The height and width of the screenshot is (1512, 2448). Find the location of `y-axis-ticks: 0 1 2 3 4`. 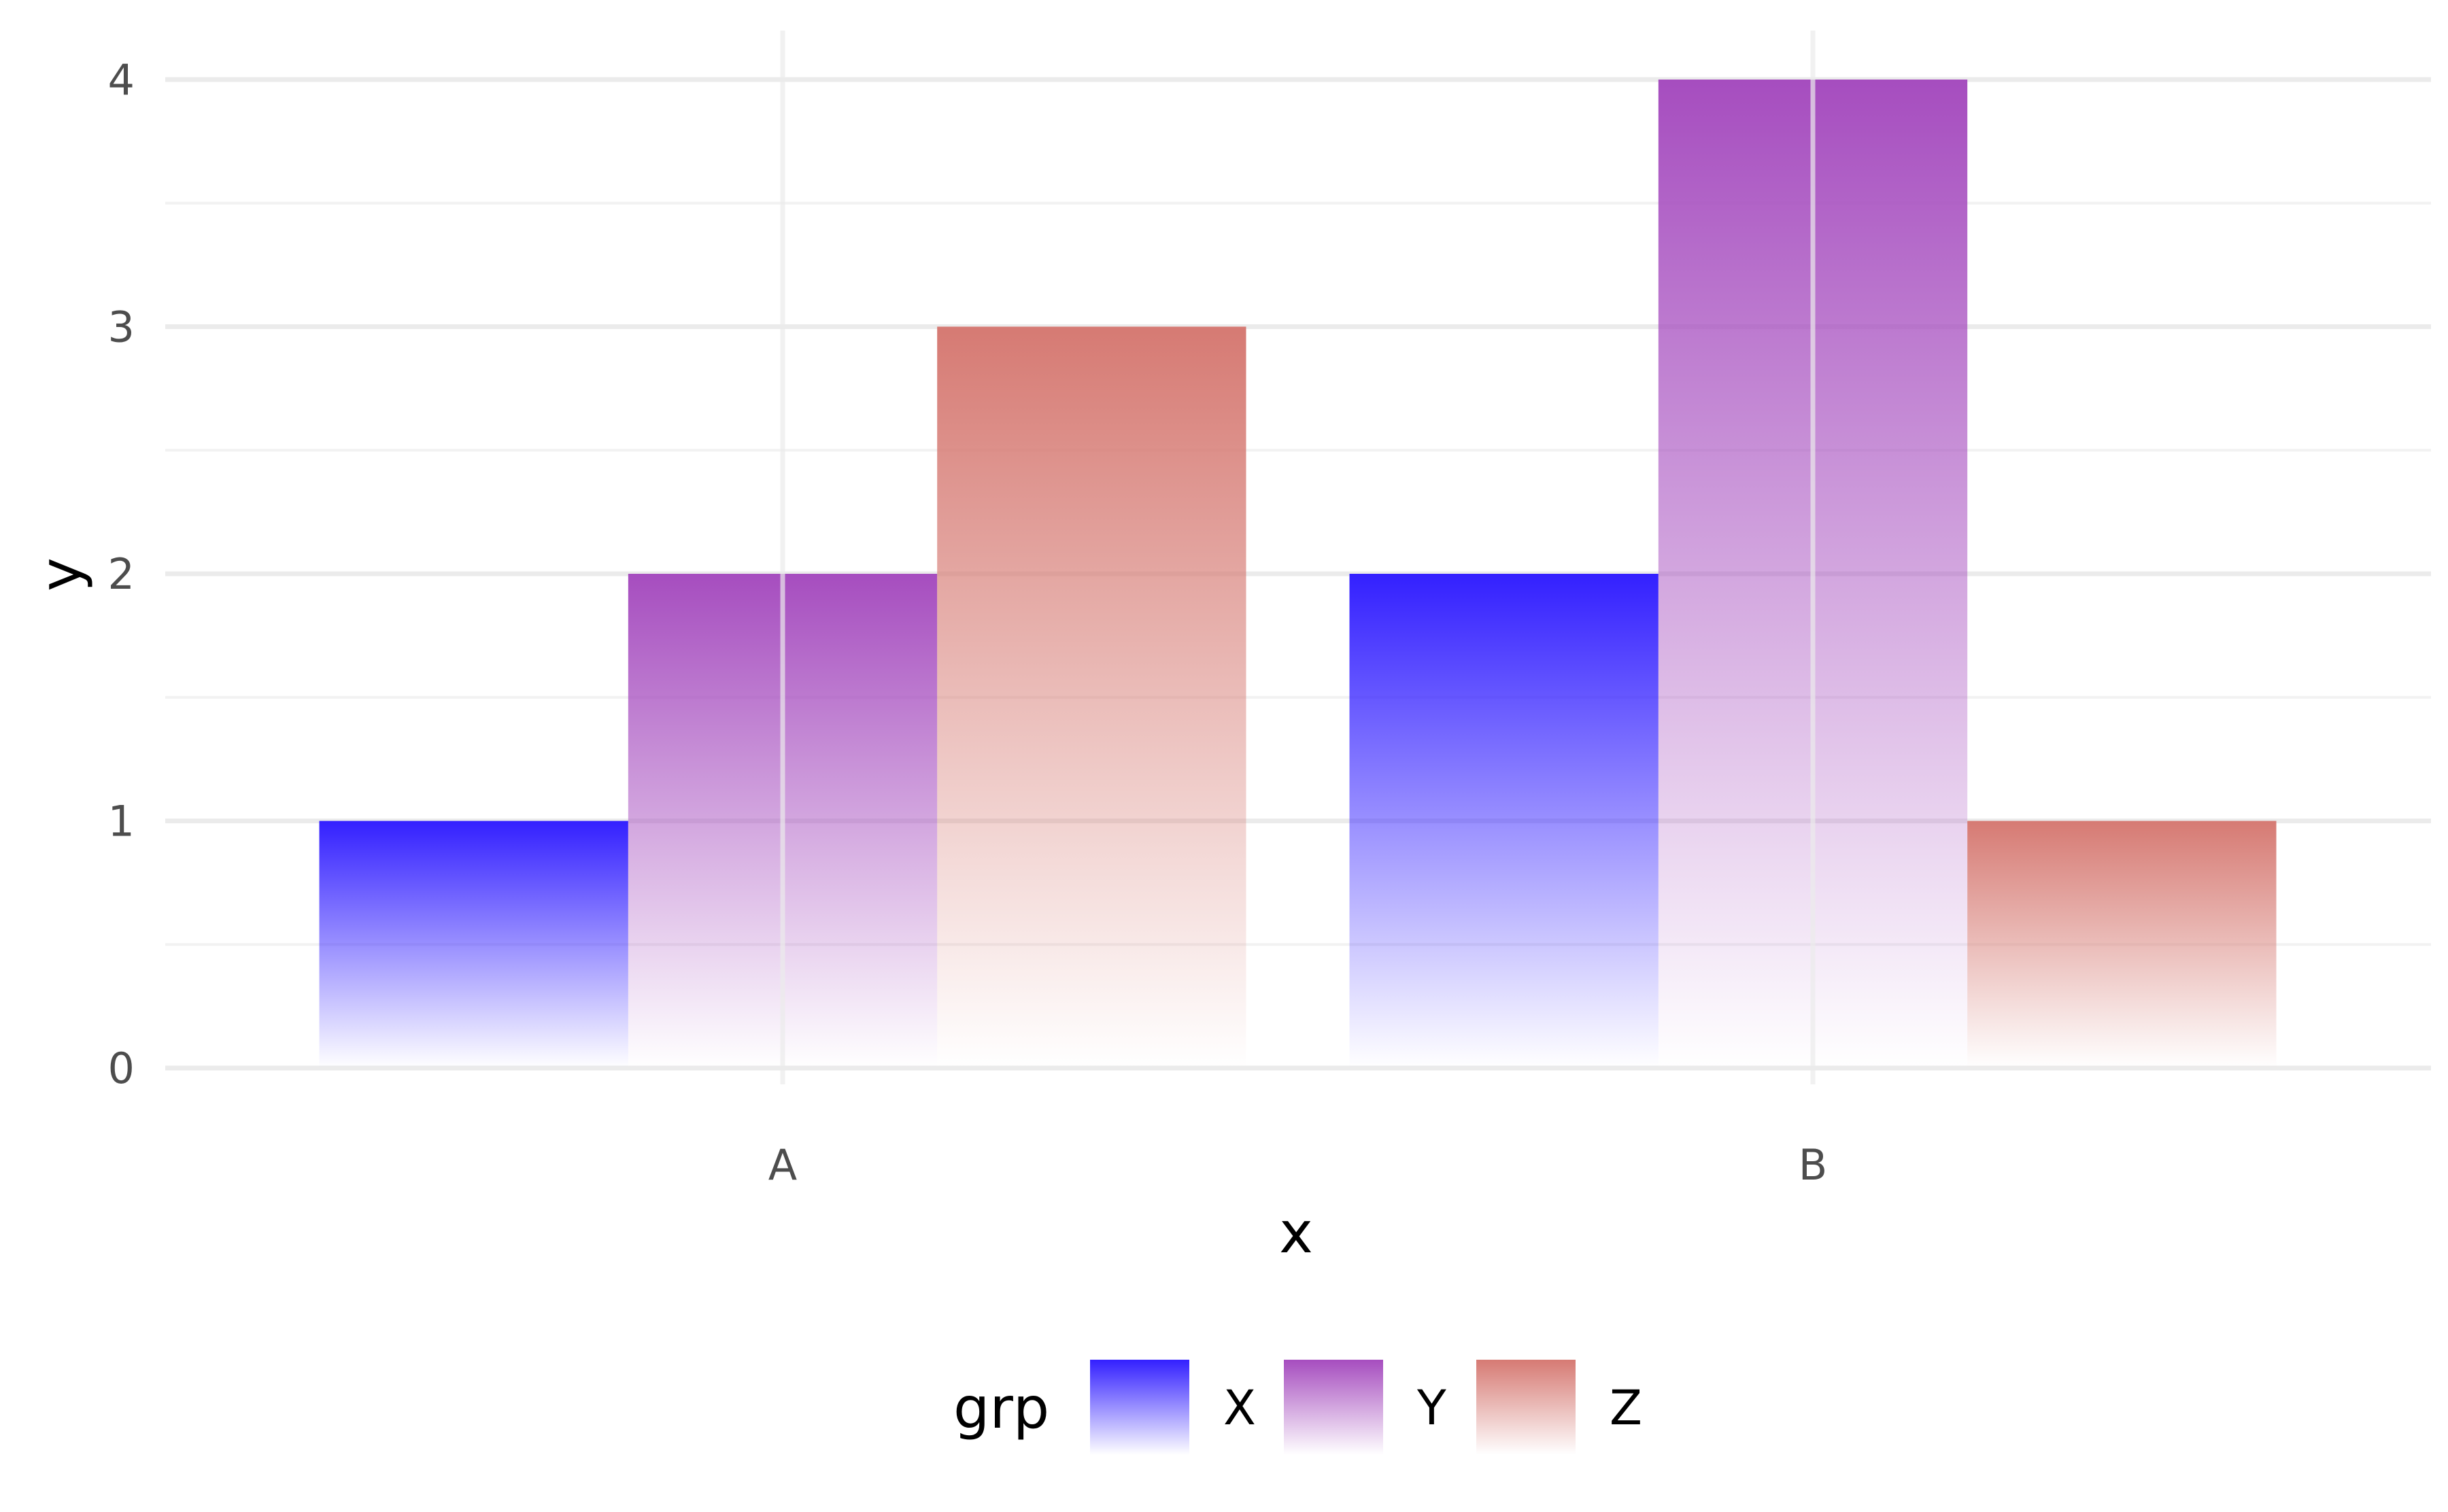

y-axis-ticks: 0 1 2 3 4 is located at coordinates (122, 574).